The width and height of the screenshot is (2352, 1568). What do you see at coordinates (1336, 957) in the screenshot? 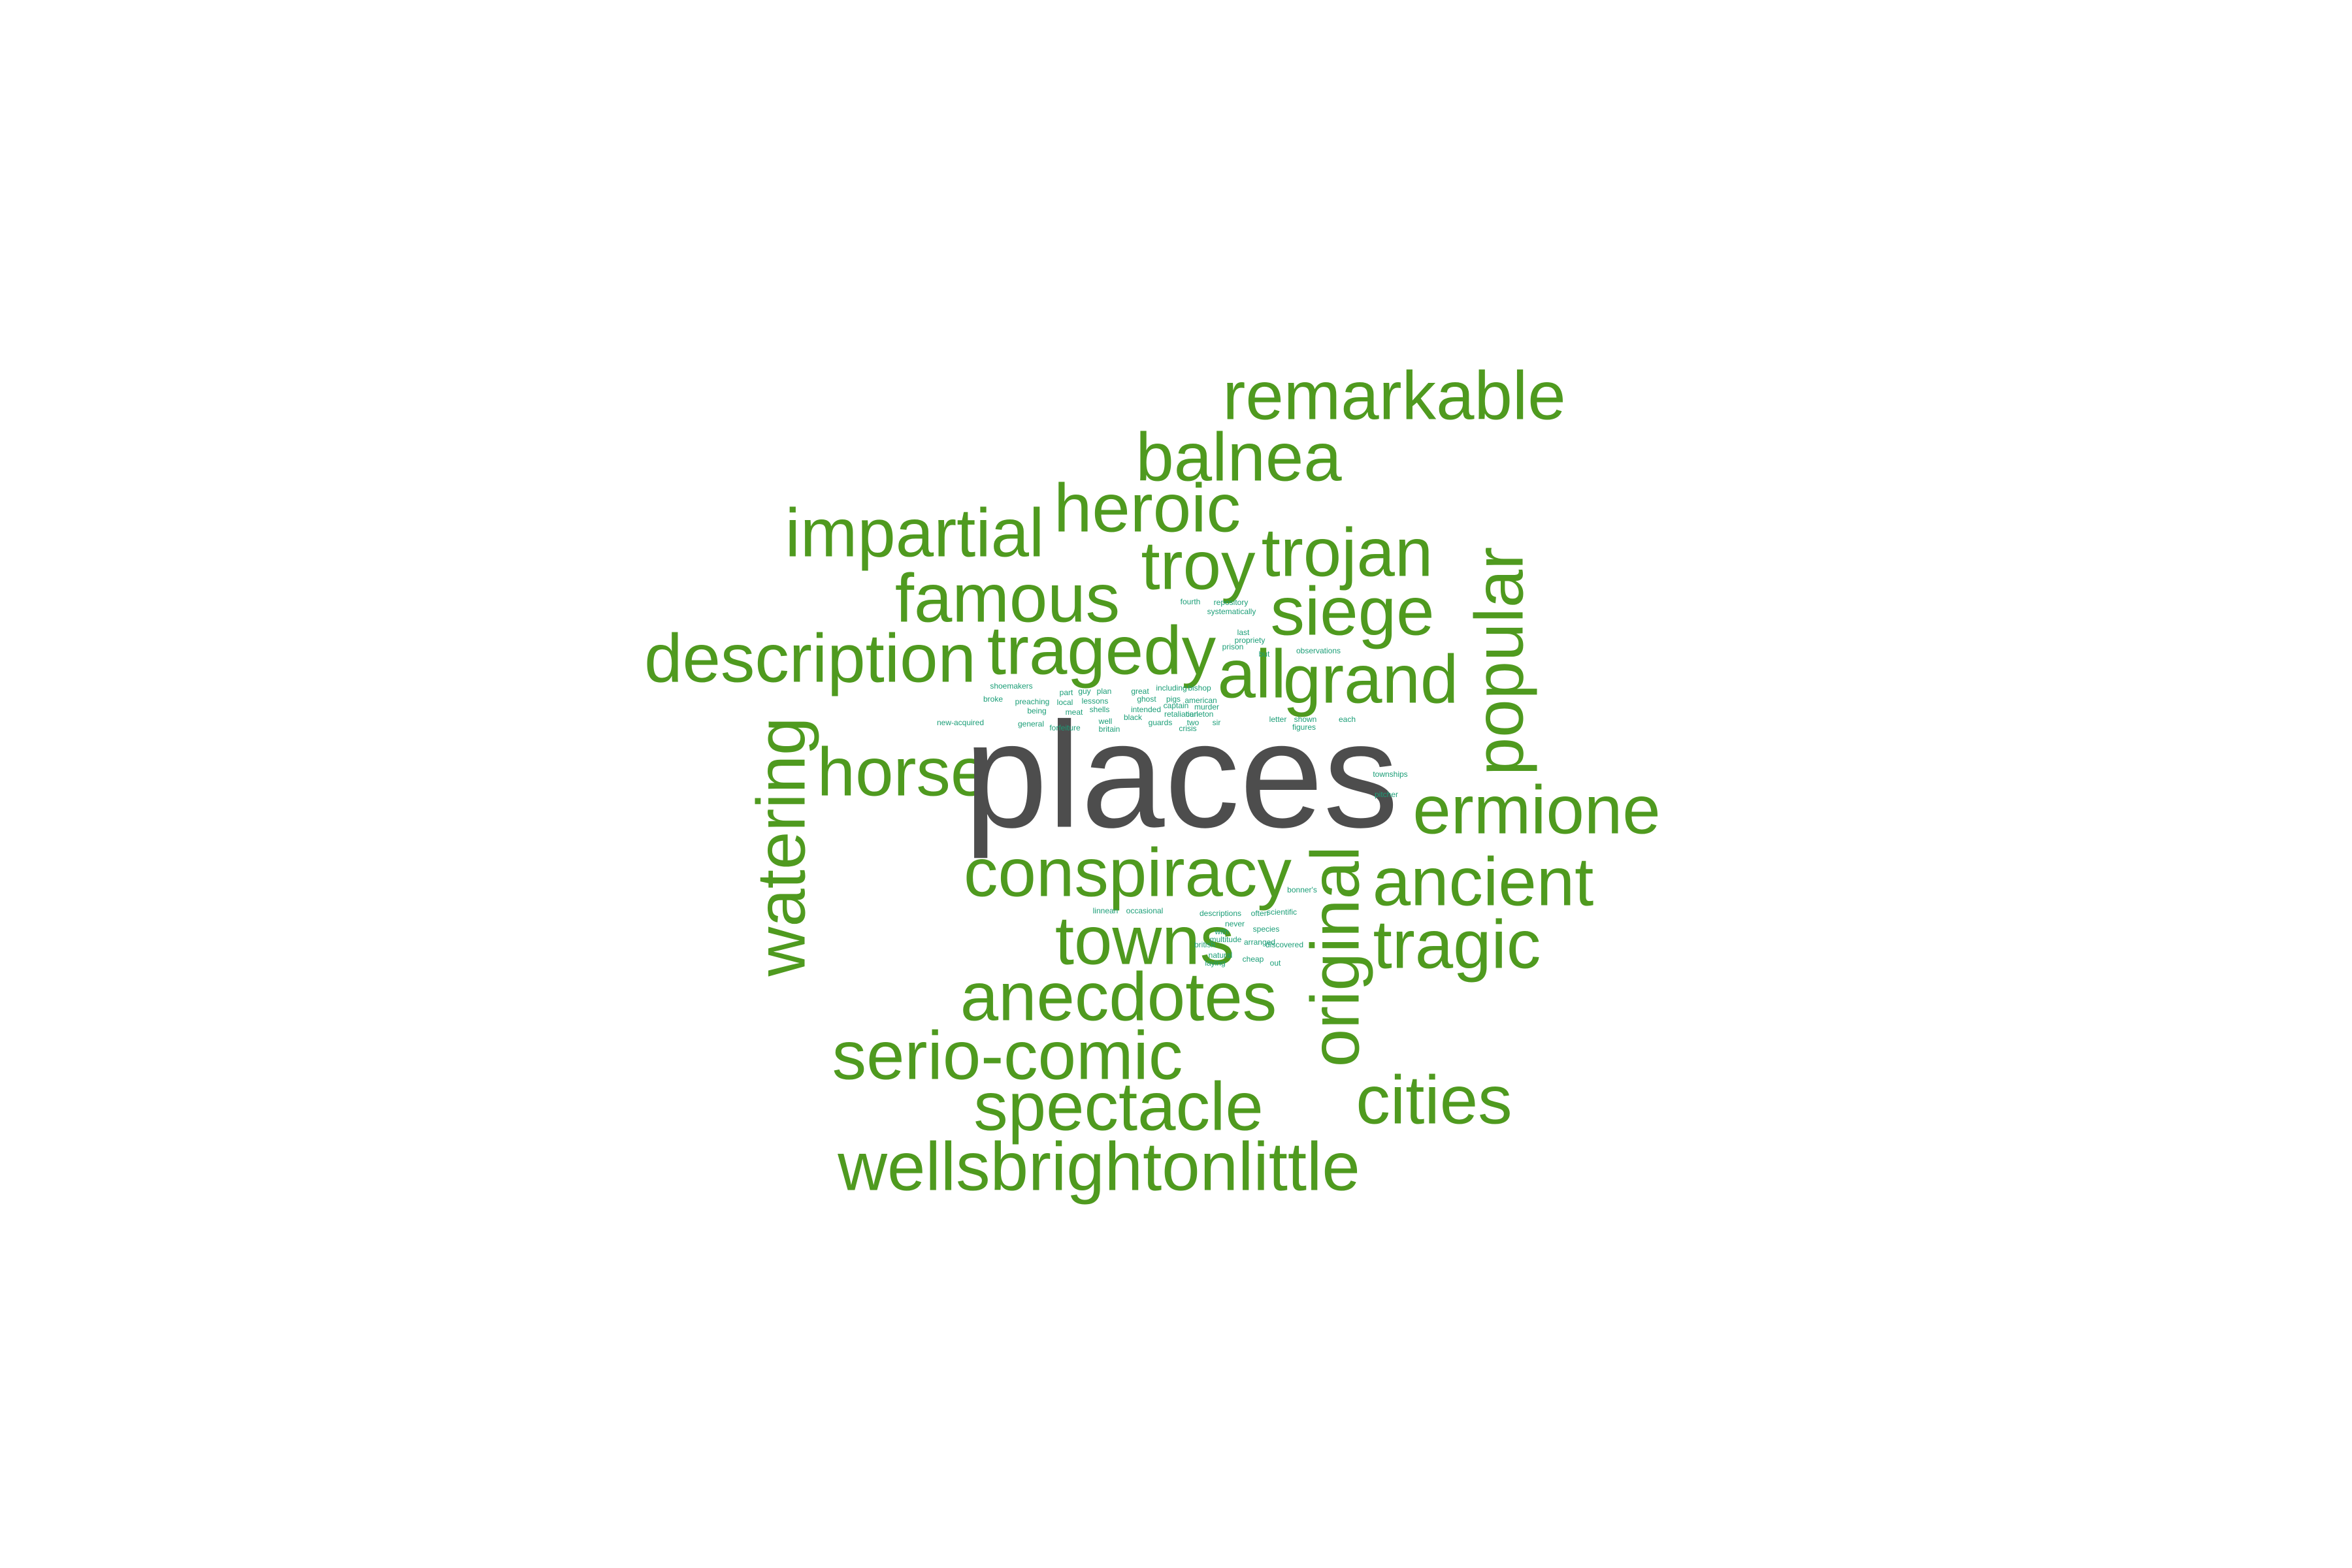
I see `word-original: original` at bounding box center [1336, 957].